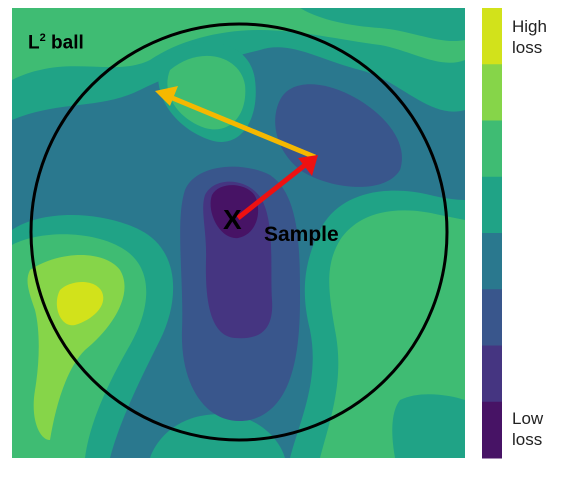  I want to click on colorbar, so click(492, 233).